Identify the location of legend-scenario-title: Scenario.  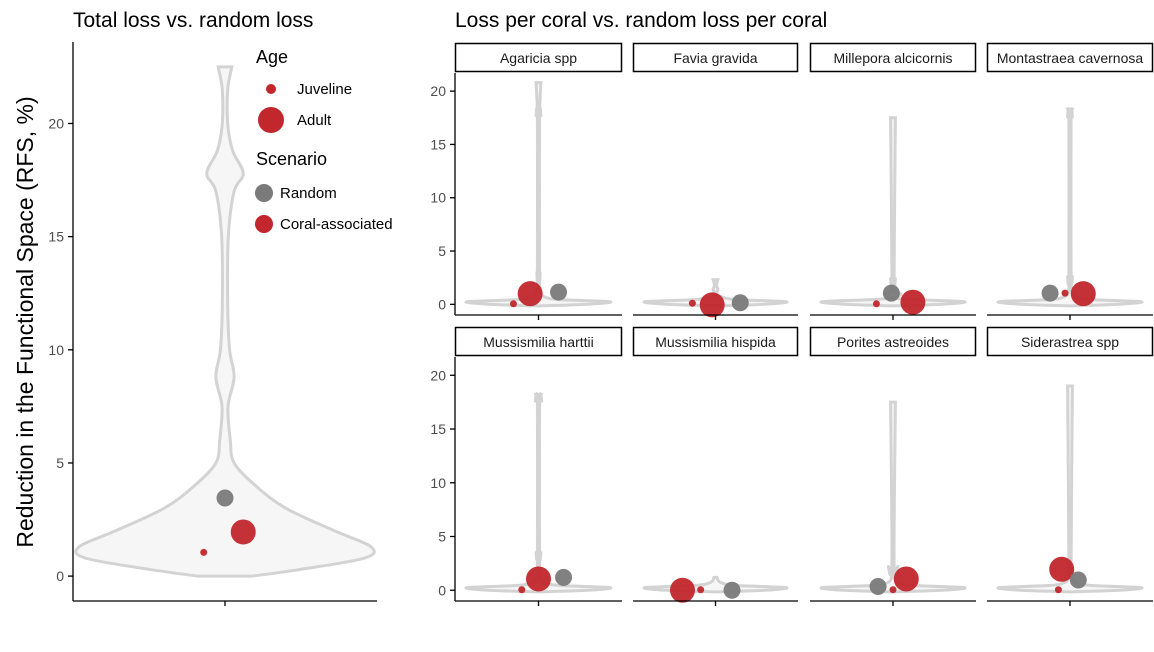
(291, 159).